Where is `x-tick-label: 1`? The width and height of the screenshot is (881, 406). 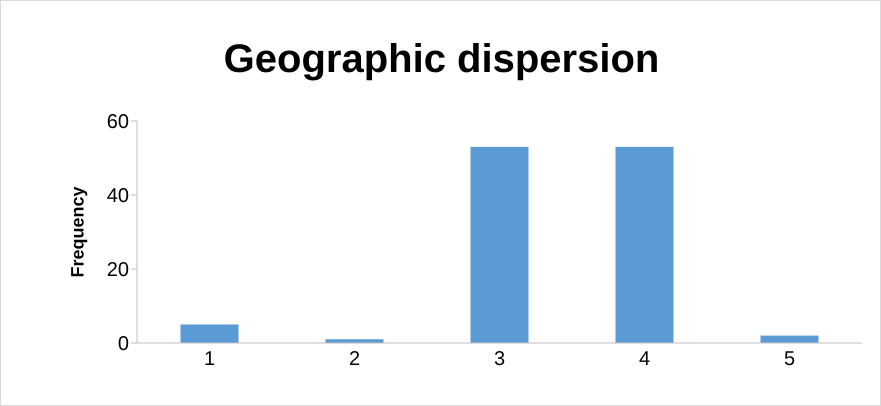 x-tick-label: 1 is located at coordinates (210, 359).